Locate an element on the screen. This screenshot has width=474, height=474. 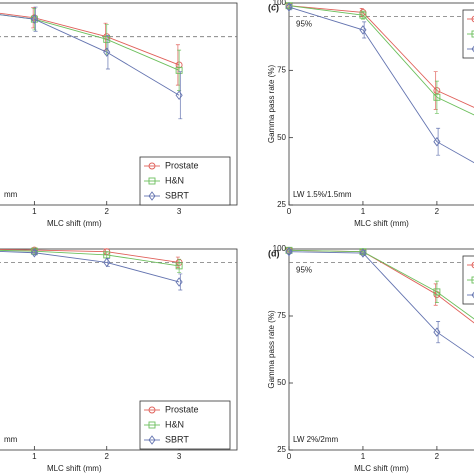
panel-label: (d) is located at coordinates (274, 253).